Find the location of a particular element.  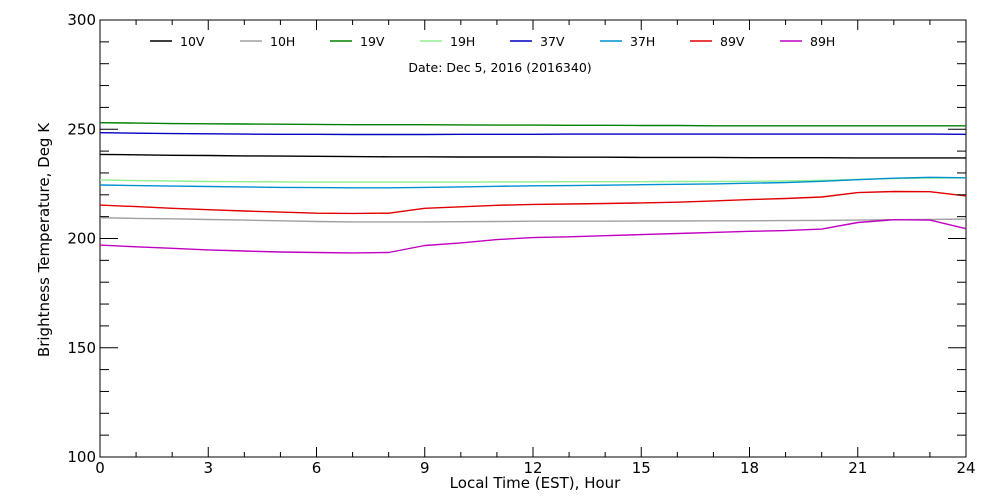

series-line-10v is located at coordinates (532, 156).